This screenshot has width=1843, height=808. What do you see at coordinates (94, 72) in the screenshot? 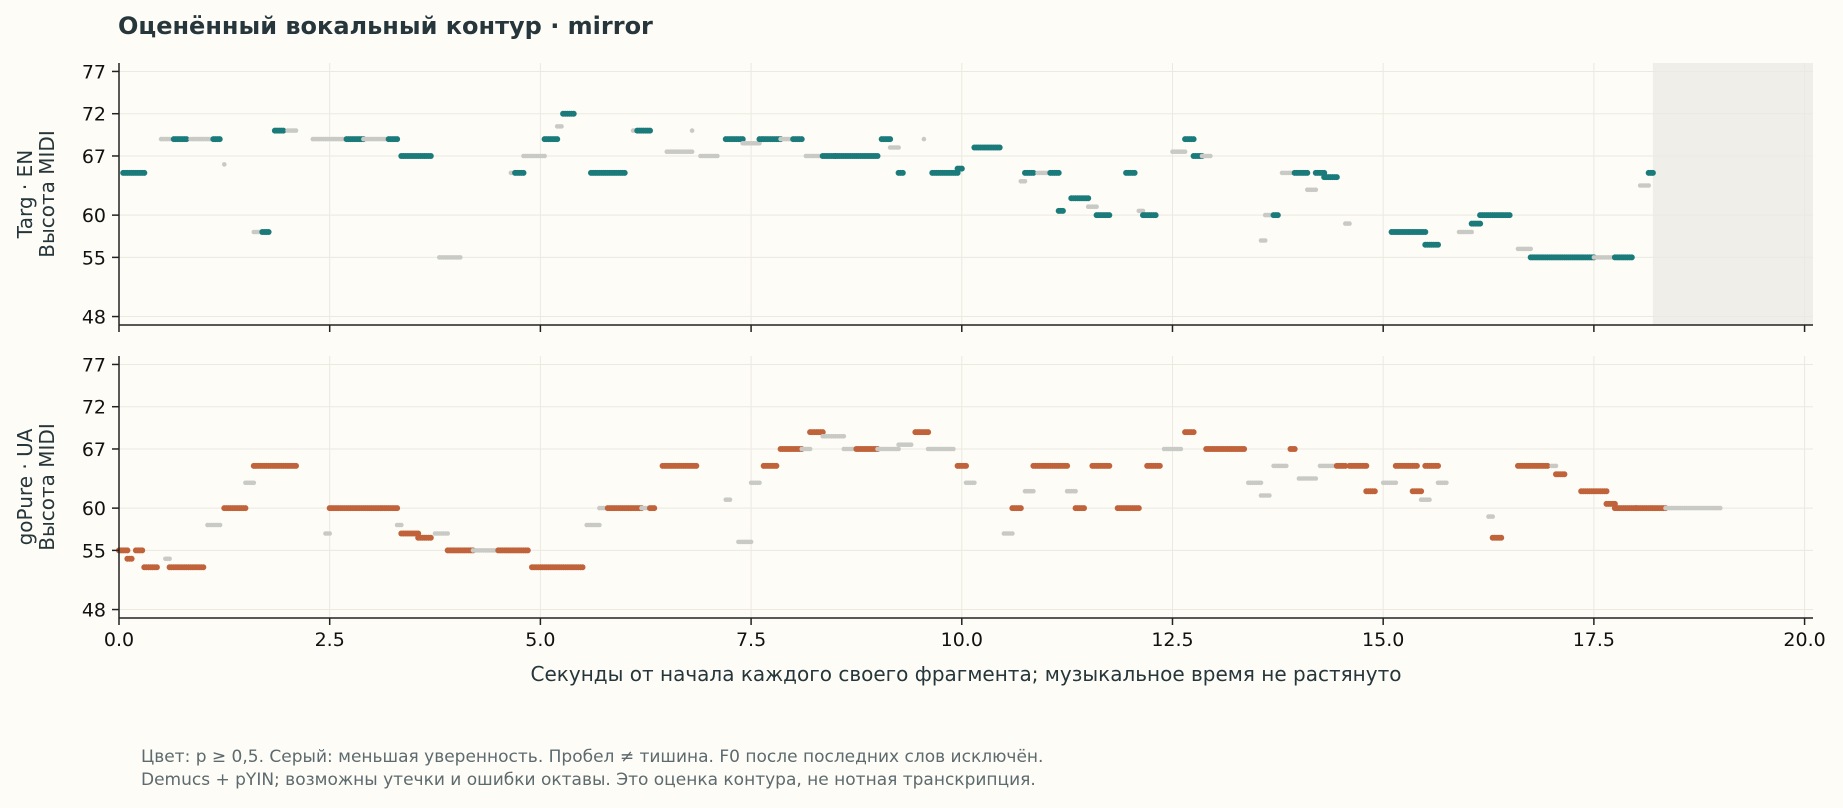
I see `y-tick-label: 77` at bounding box center [94, 72].